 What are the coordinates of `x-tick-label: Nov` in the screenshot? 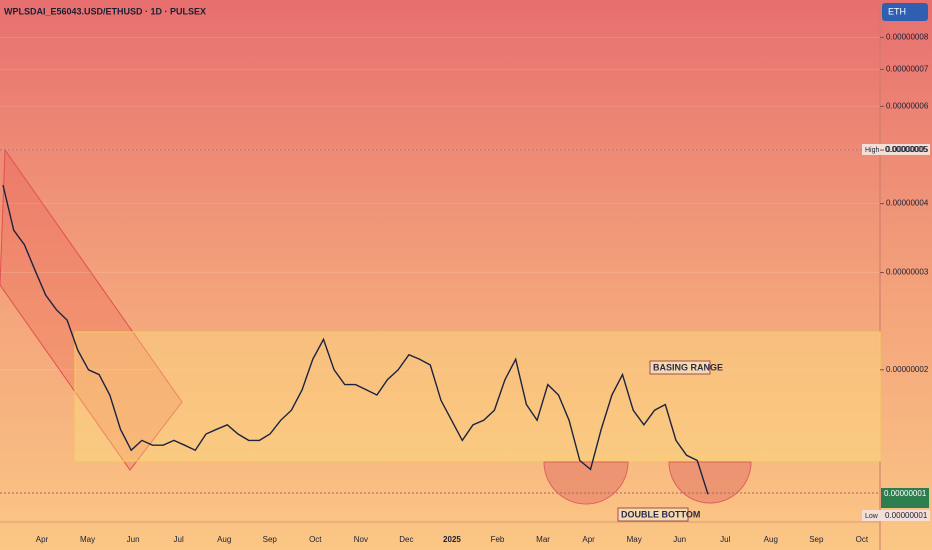 It's located at (361, 539).